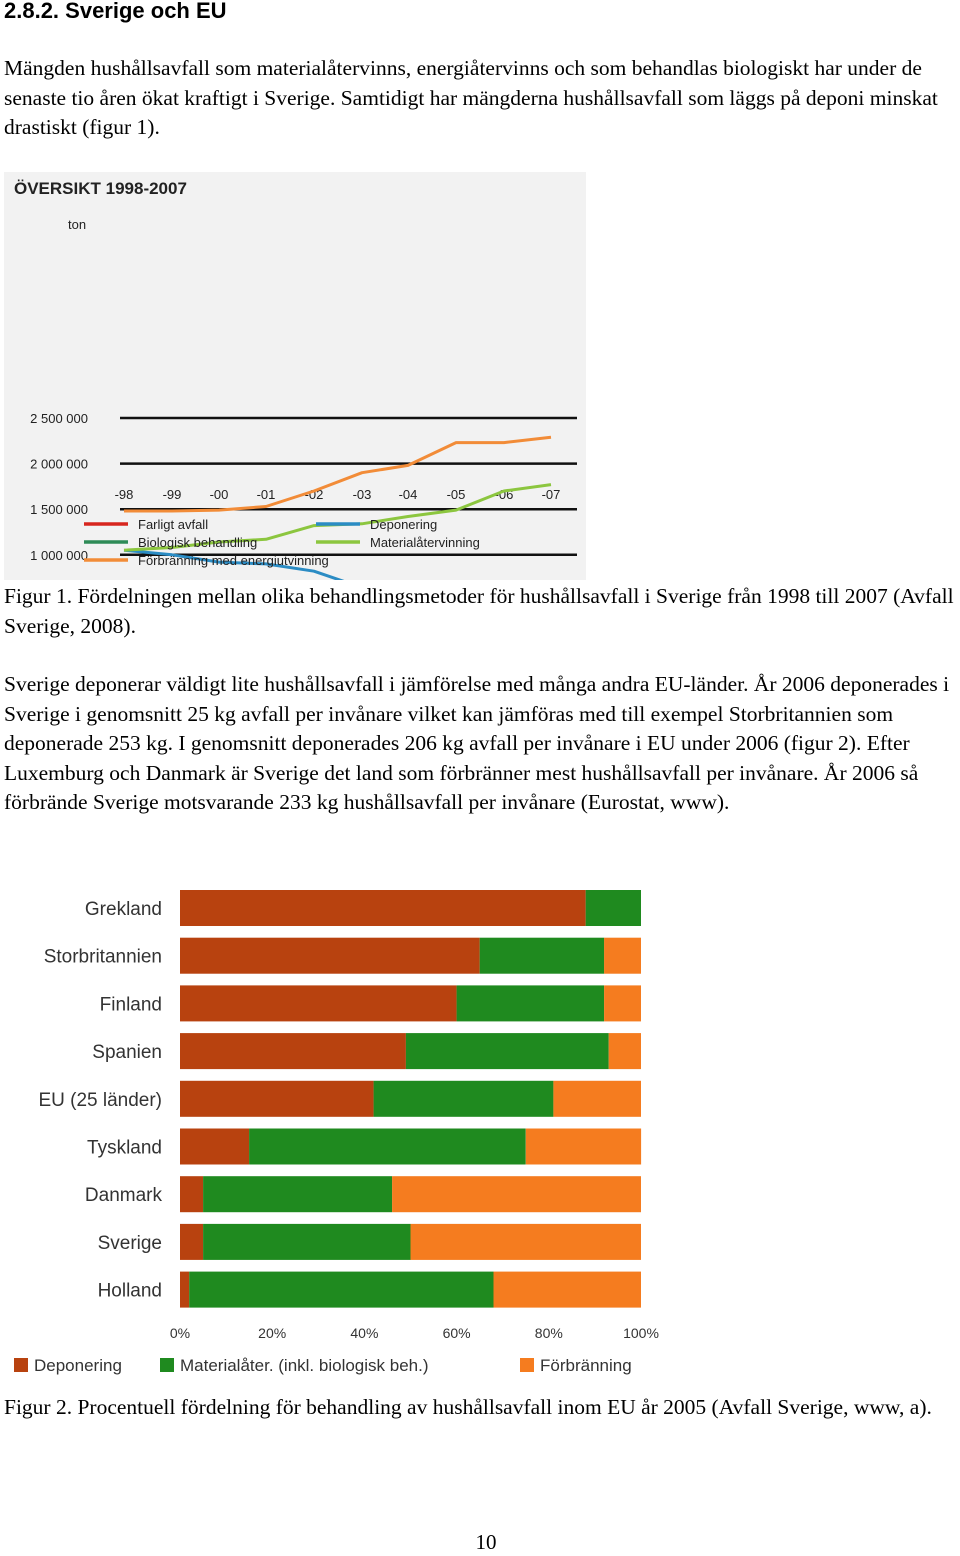 This screenshot has width=960, height=1556. What do you see at coordinates (304, 1365) in the screenshot?
I see `legend-label: Materialåter. (inkl. biologisk beh.)` at bounding box center [304, 1365].